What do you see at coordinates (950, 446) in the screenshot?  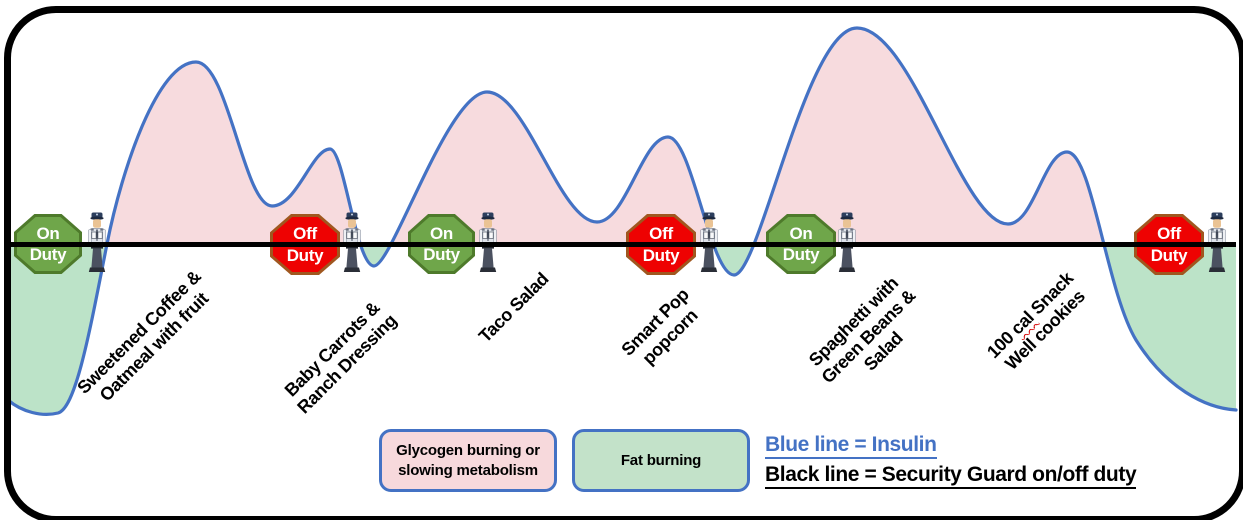 I see `legend-blue-line-insulin: Blue line = Insulin` at bounding box center [950, 446].